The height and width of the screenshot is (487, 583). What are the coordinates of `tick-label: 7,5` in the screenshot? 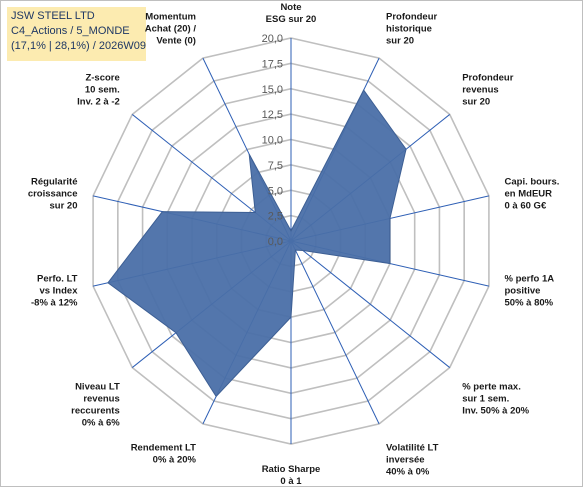 It's located at (275, 166).